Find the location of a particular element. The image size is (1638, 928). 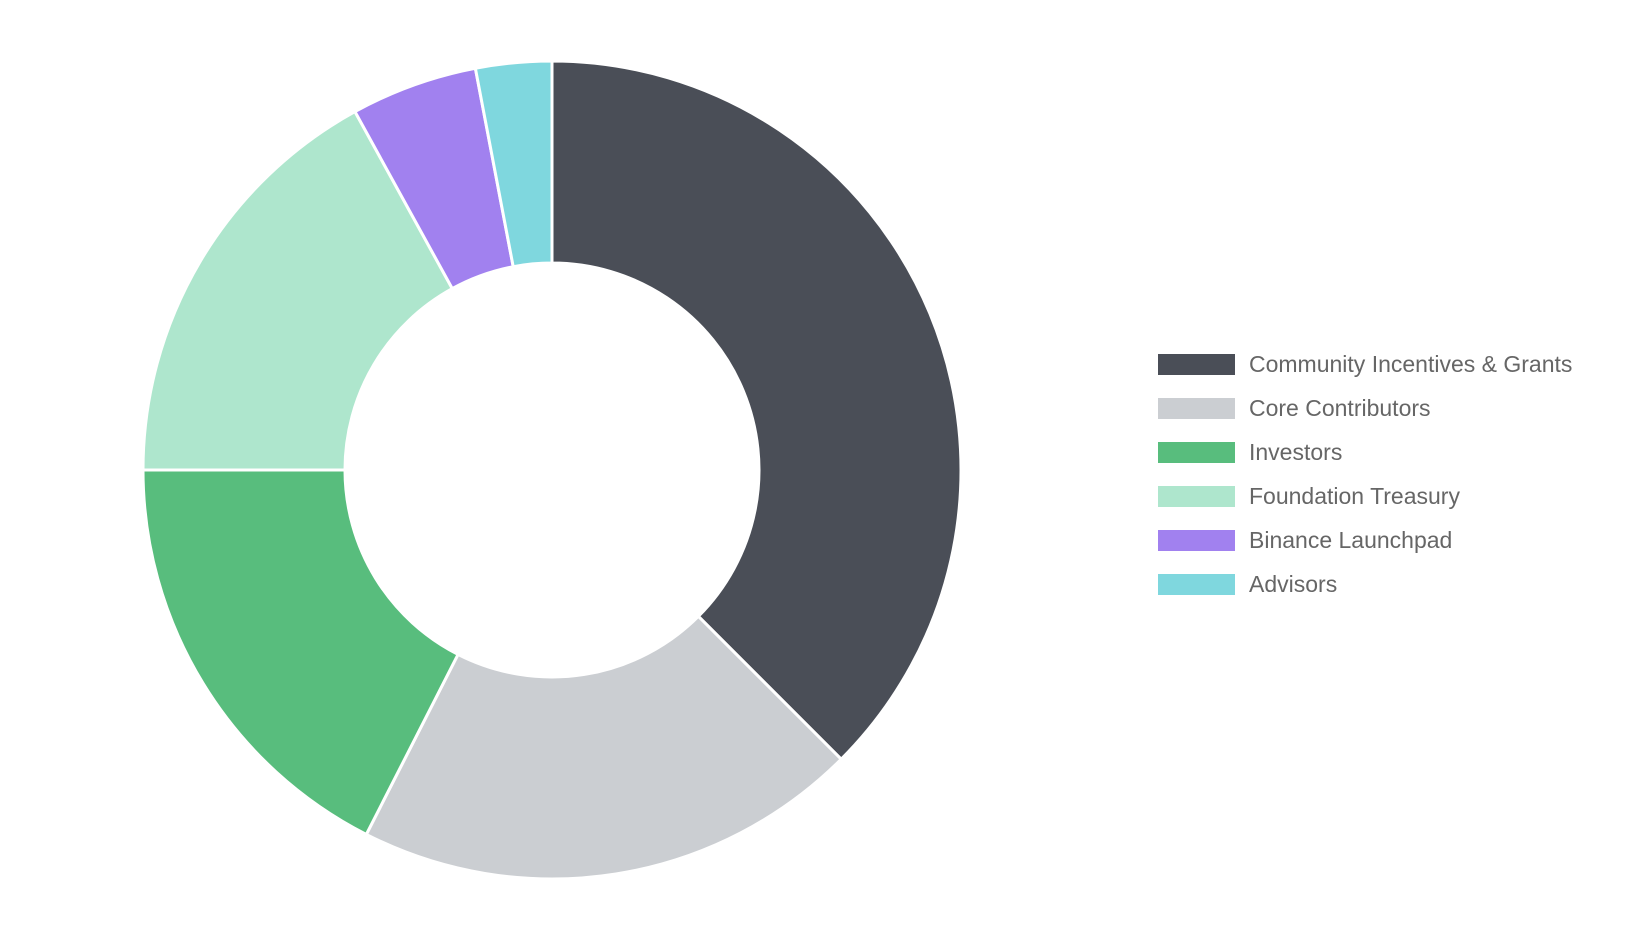

legend-item-investors: Investors is located at coordinates (1365, 452).